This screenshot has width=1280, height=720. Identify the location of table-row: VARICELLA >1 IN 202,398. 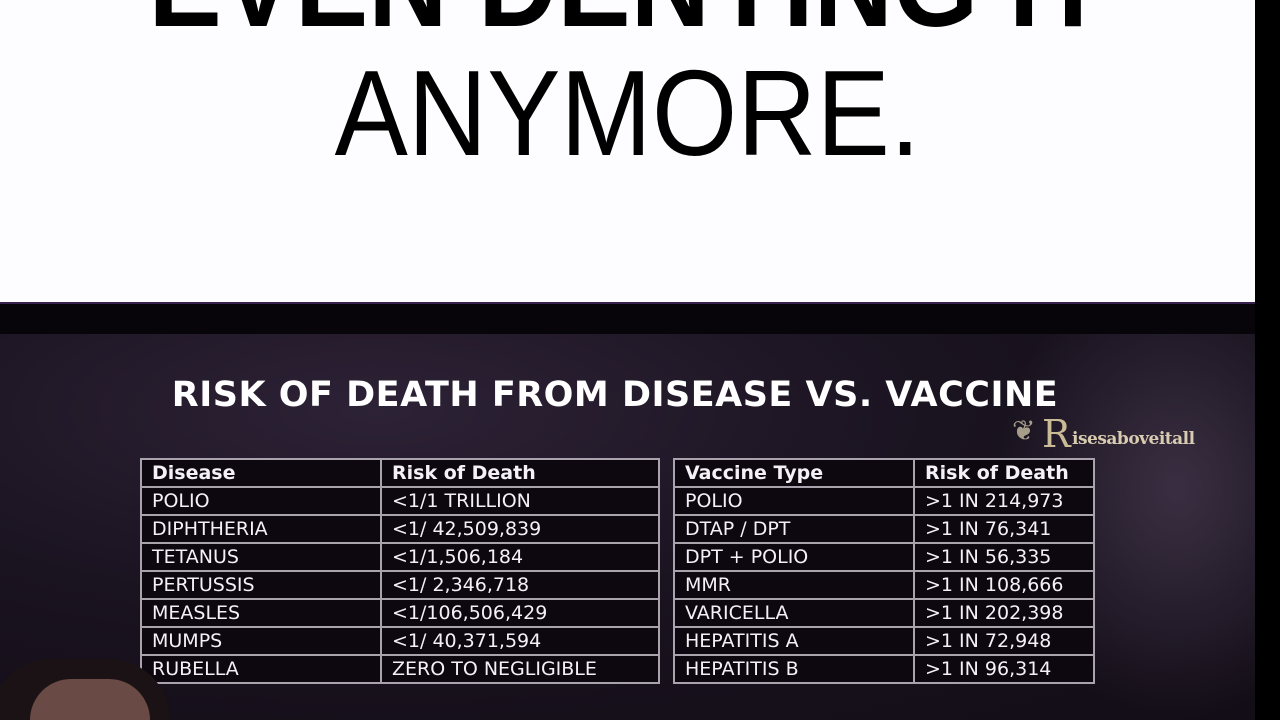
(884, 613).